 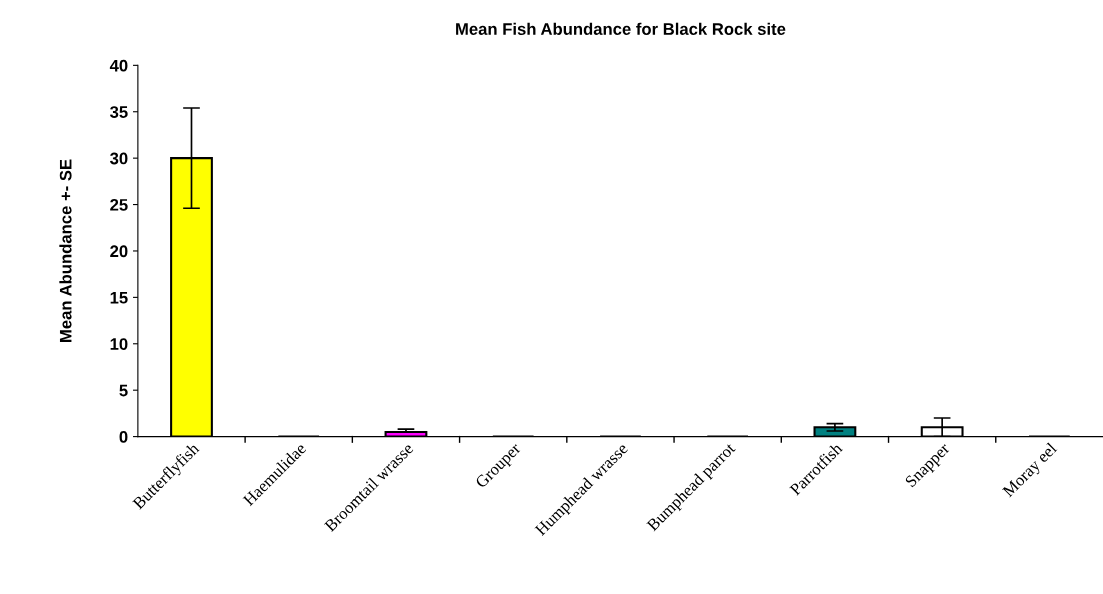 What do you see at coordinates (621, 28) in the screenshot?
I see `chart-title: Mean Fish Abundance for Black Rock site` at bounding box center [621, 28].